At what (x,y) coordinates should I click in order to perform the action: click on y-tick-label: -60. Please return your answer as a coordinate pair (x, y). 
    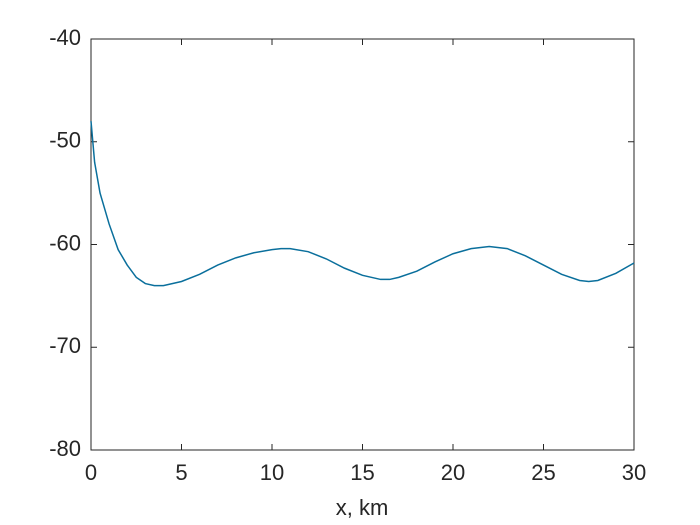
    Looking at the image, I should click on (65, 242).